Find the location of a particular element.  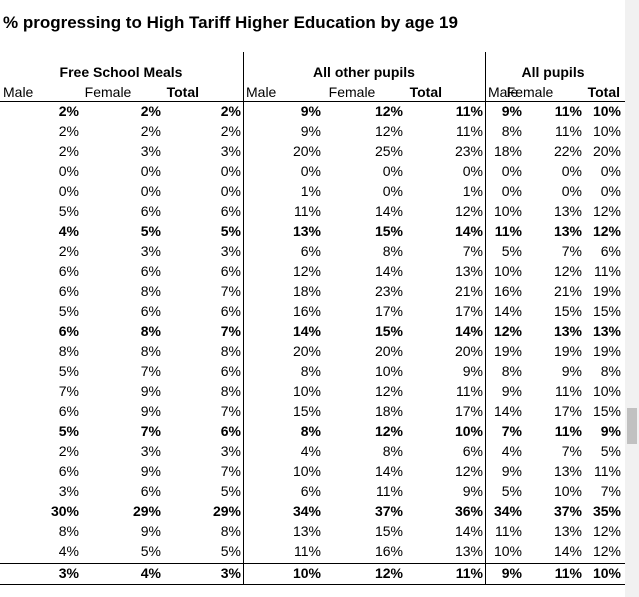

scrollbar-thumb is located at coordinates (632, 426).